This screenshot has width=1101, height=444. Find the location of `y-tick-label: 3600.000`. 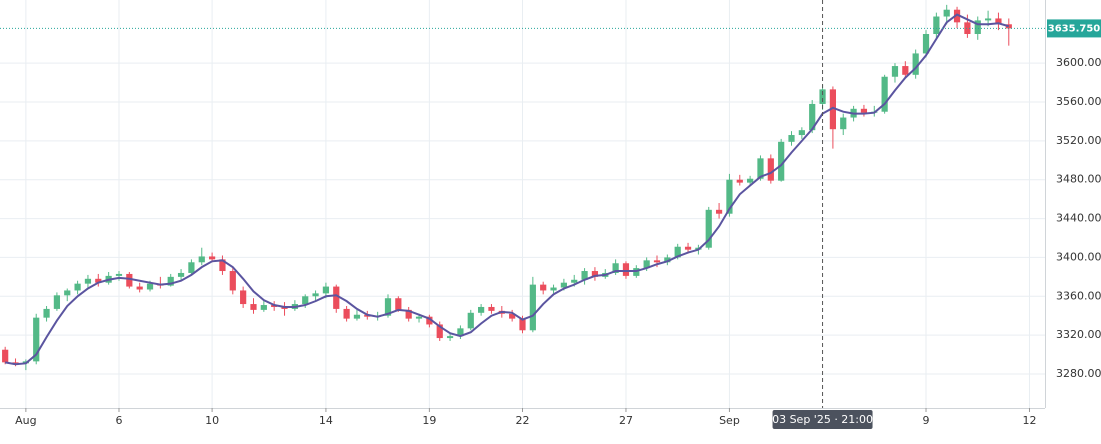

y-tick-label: 3600.000 is located at coordinates (1078, 62).